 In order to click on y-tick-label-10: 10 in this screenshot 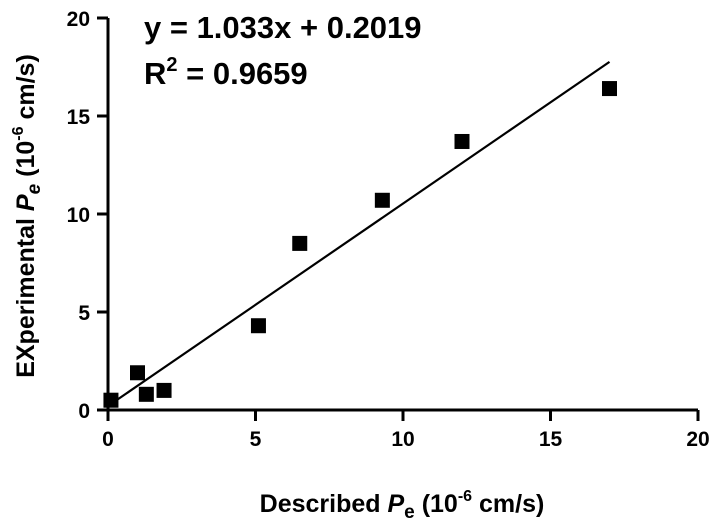, I will do `click(78, 215)`.